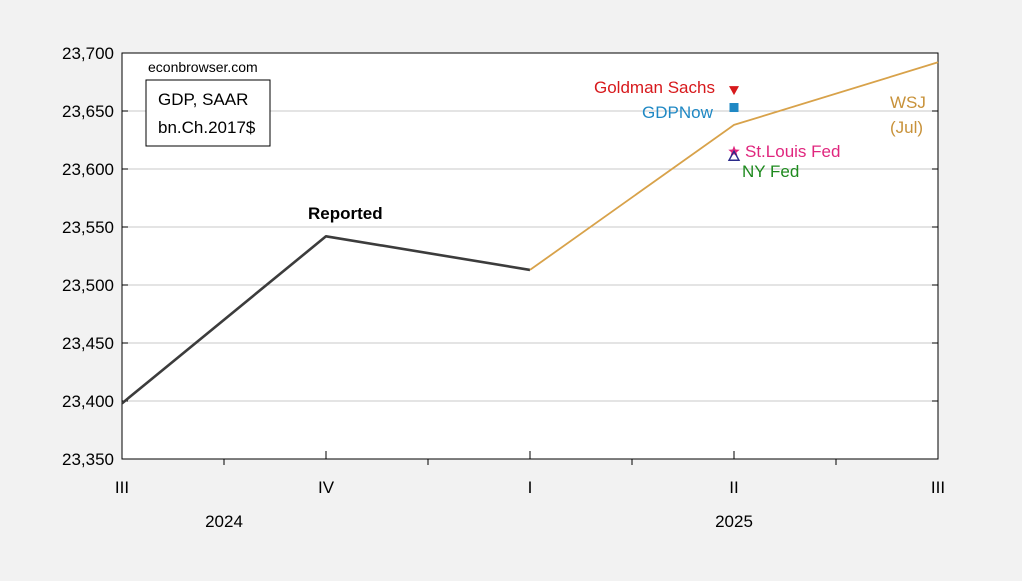  What do you see at coordinates (792, 151) in the screenshot?
I see `annotation-stlouis-fed: St.Louis Fed` at bounding box center [792, 151].